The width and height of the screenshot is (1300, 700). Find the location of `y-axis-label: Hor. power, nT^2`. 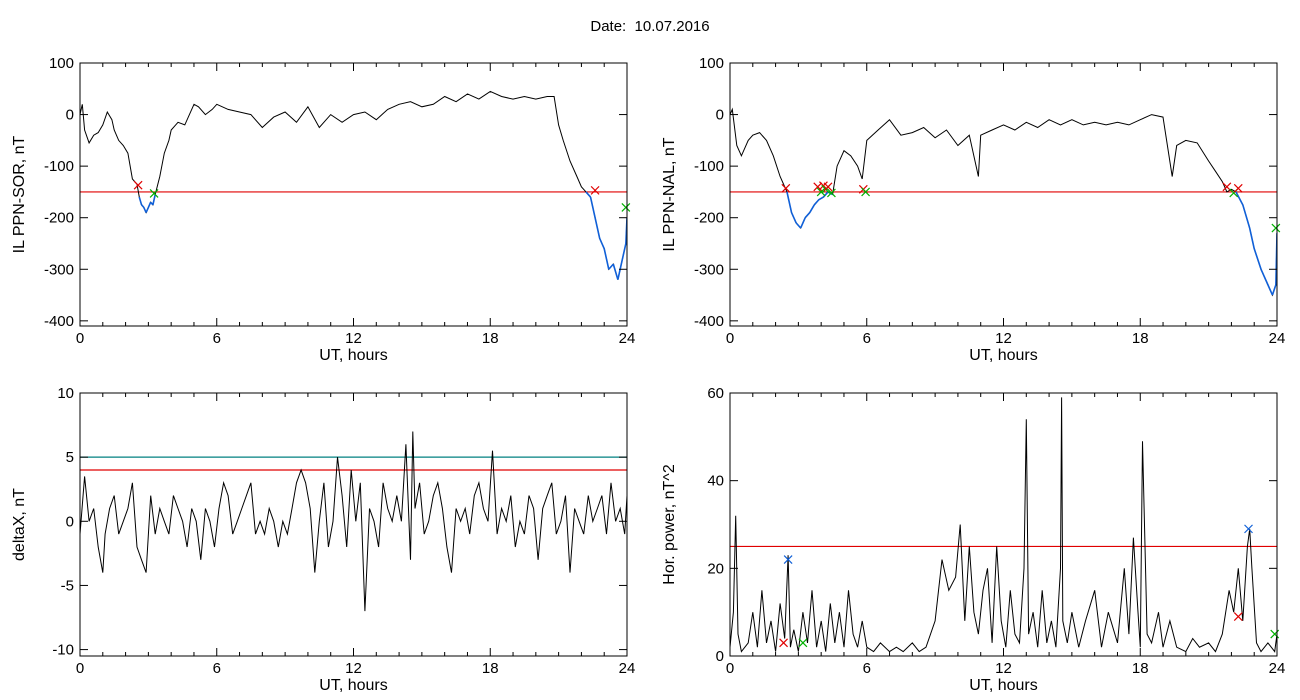

y-axis-label: Hor. power, nT^2 is located at coordinates (669, 524).